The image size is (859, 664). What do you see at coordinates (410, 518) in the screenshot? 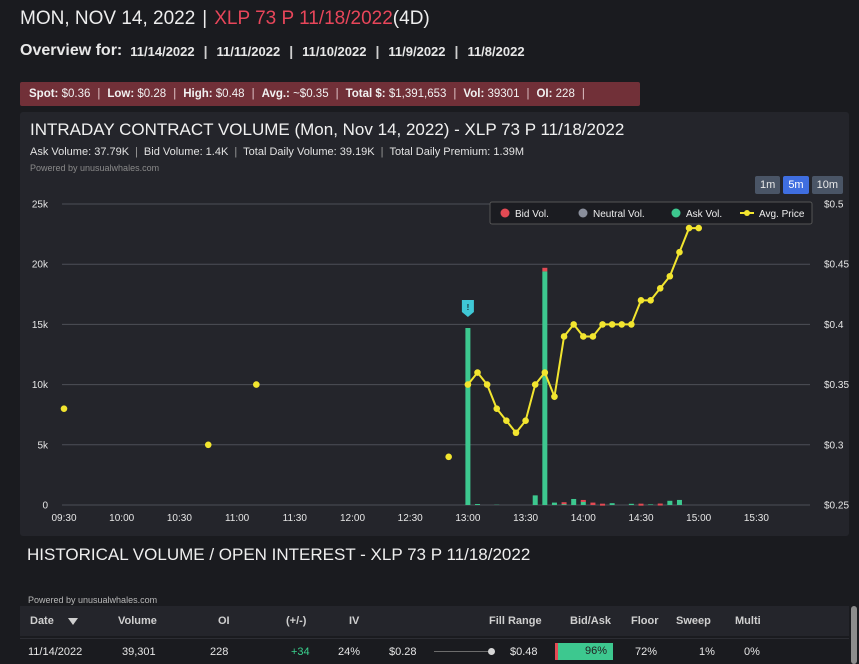
I see `x-tick: 12:30` at bounding box center [410, 518].